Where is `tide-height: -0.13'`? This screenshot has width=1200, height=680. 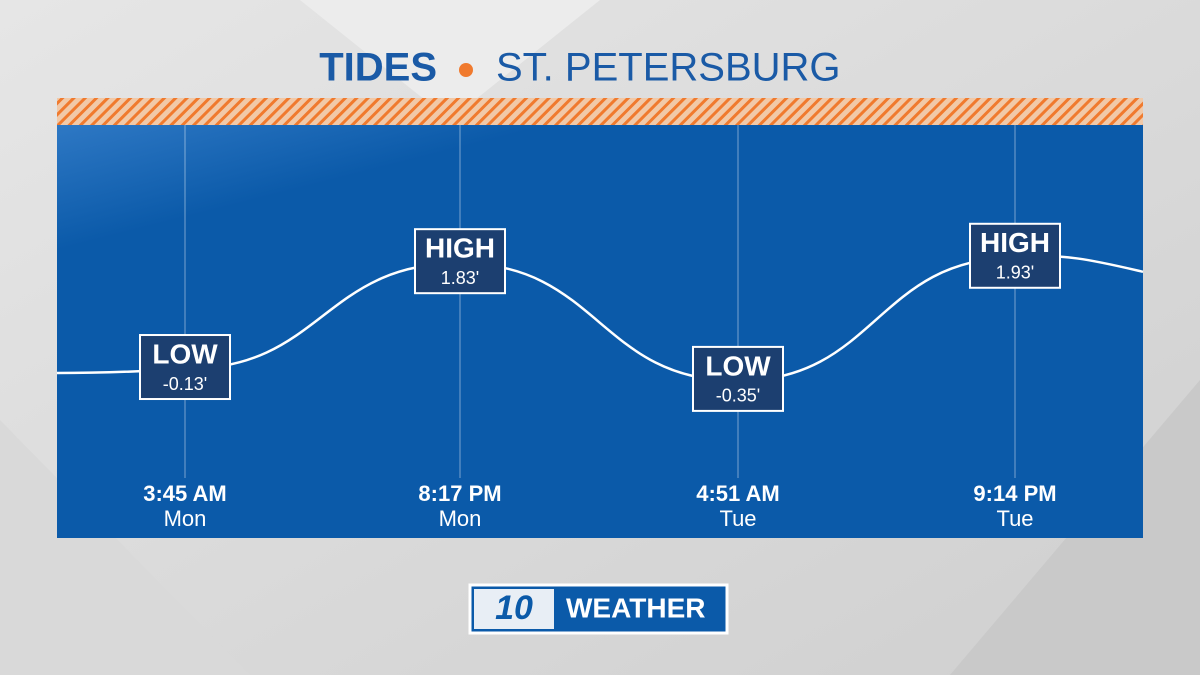 tide-height: -0.13' is located at coordinates (185, 384).